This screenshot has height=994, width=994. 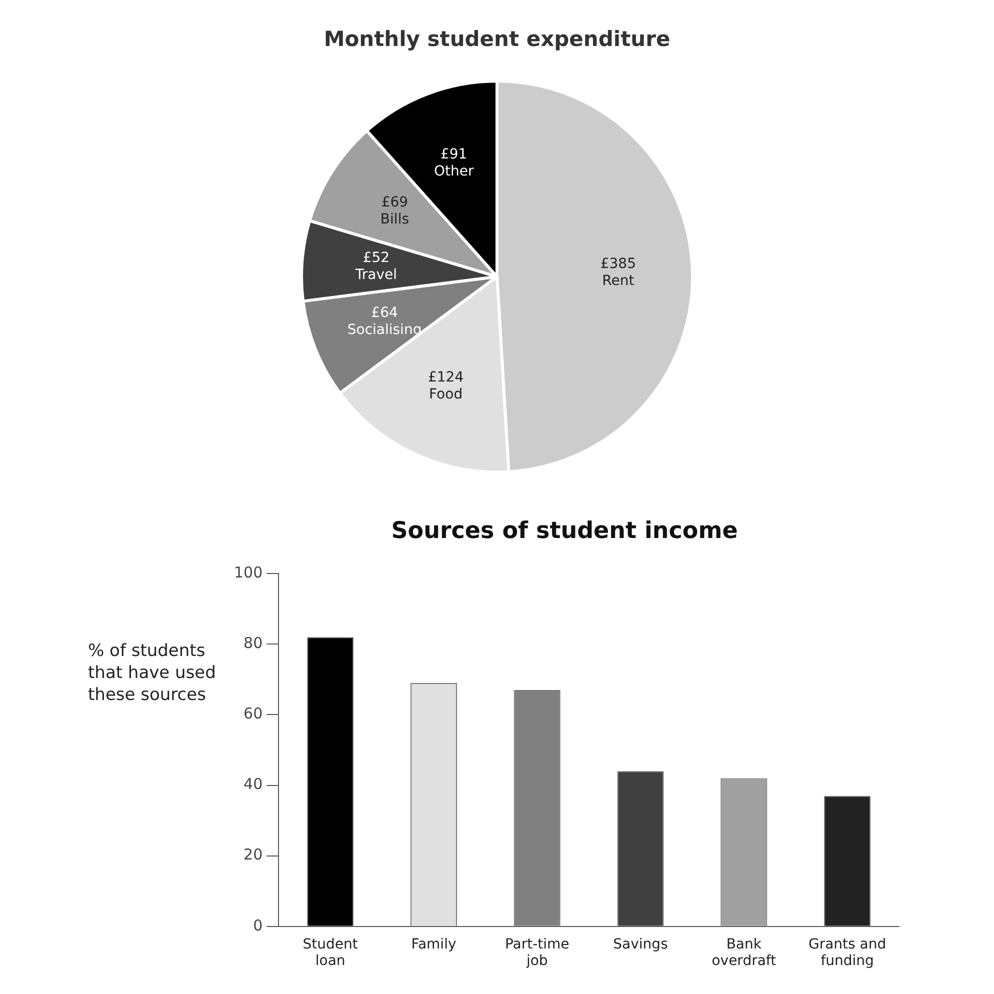 What do you see at coordinates (253, 855) in the screenshot?
I see `y-tick-label: 20` at bounding box center [253, 855].